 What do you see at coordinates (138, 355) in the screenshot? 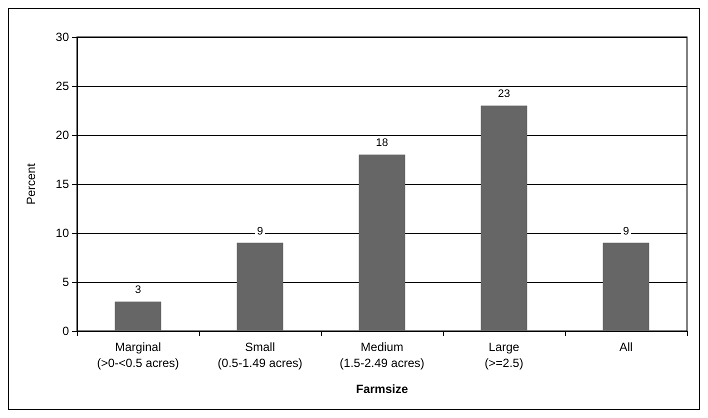
I see `x-tick-label: Marginal (>0-<0.5 acres)` at bounding box center [138, 355].